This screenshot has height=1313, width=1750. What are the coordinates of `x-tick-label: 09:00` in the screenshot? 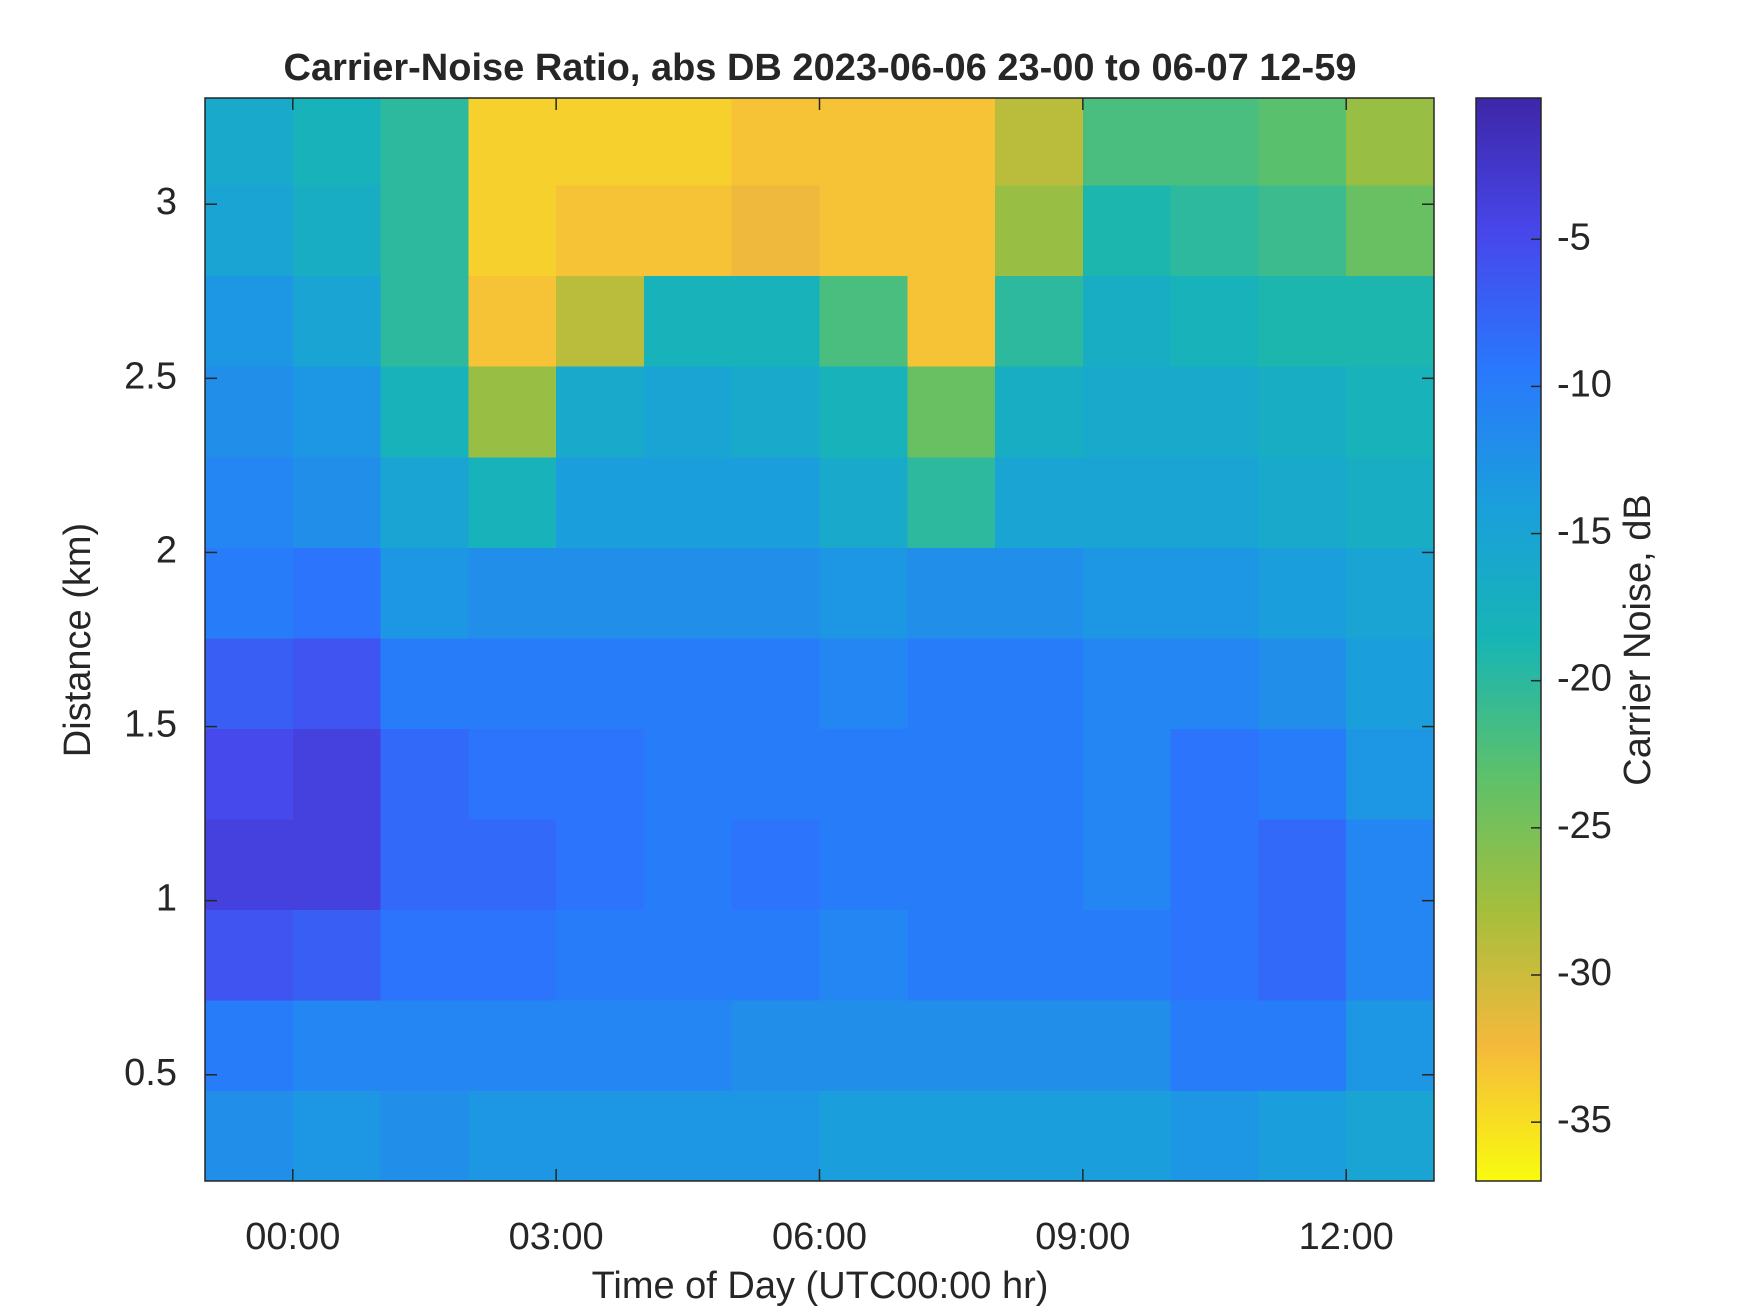 It's located at (1082, 1237).